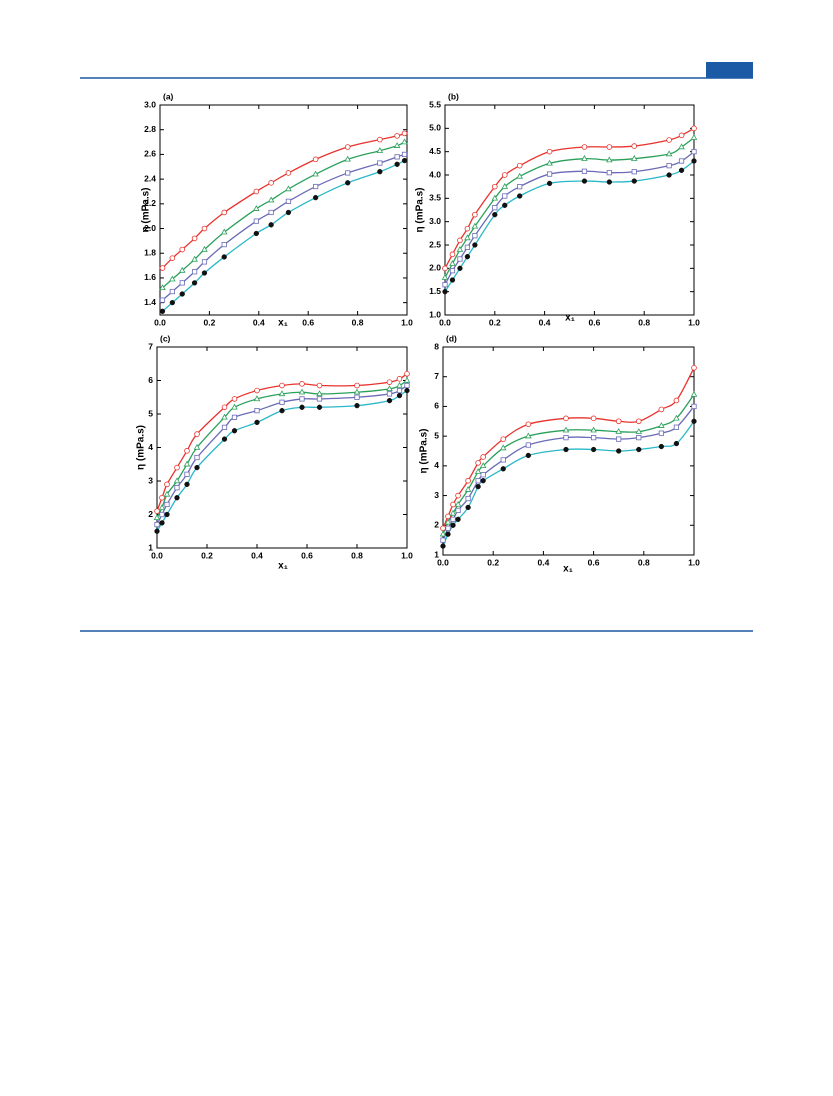  Describe the element at coordinates (150, 154) in the screenshot. I see `y-tick-label: 2.6` at that location.